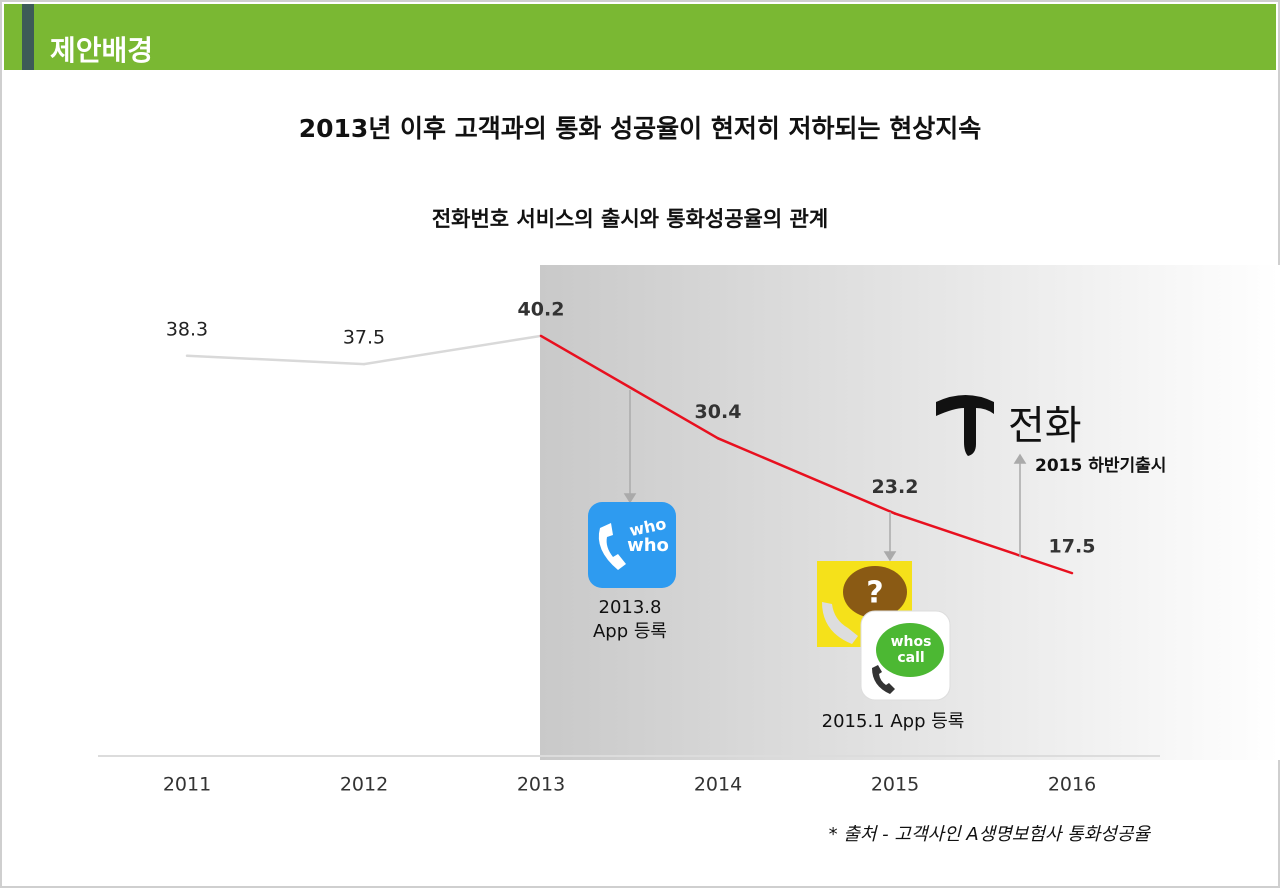 The width and height of the screenshot is (1280, 892). Describe the element at coordinates (911, 642) in the screenshot. I see `icon-text: whos` at that location.